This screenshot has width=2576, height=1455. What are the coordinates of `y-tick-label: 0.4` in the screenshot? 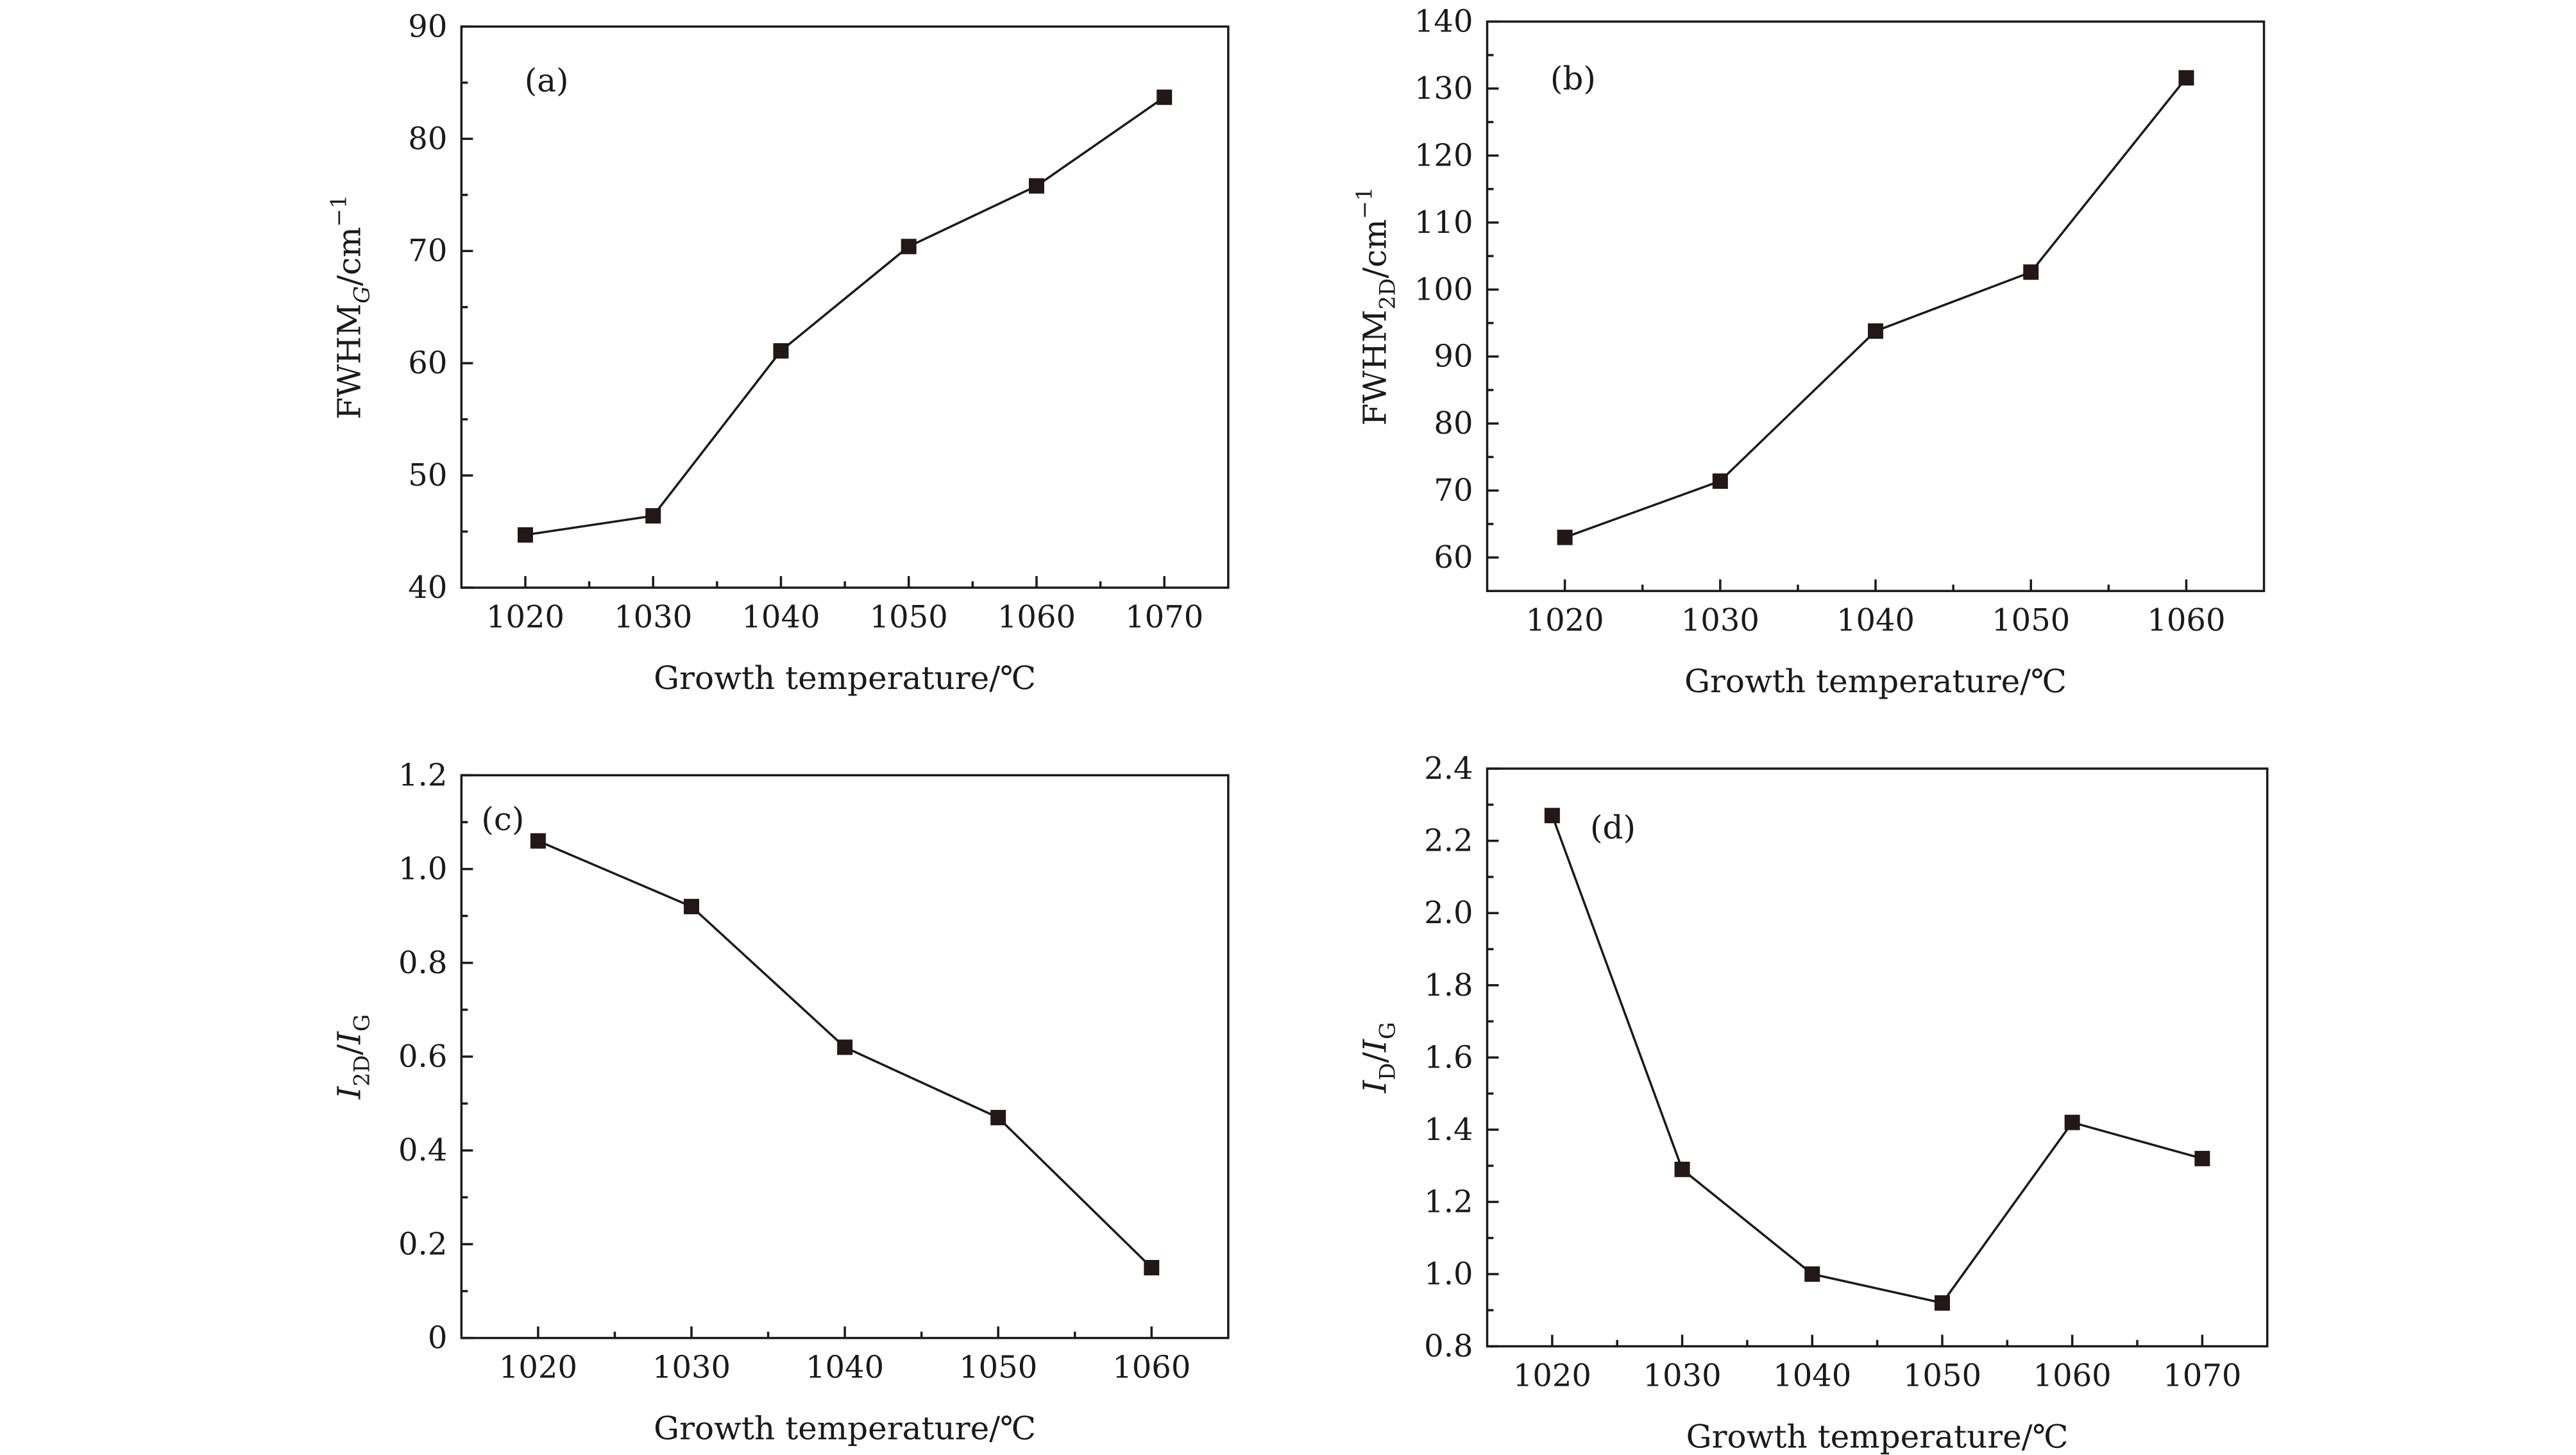 It's located at (422, 1150).